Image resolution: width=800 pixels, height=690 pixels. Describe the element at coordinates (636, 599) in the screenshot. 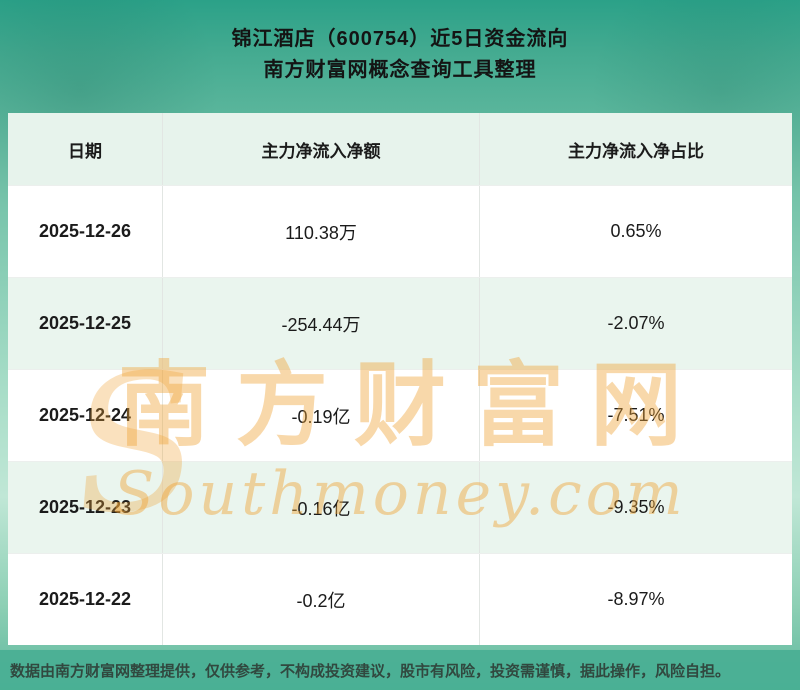

I see `cell-net-inflow-percent: -8.97%` at that location.